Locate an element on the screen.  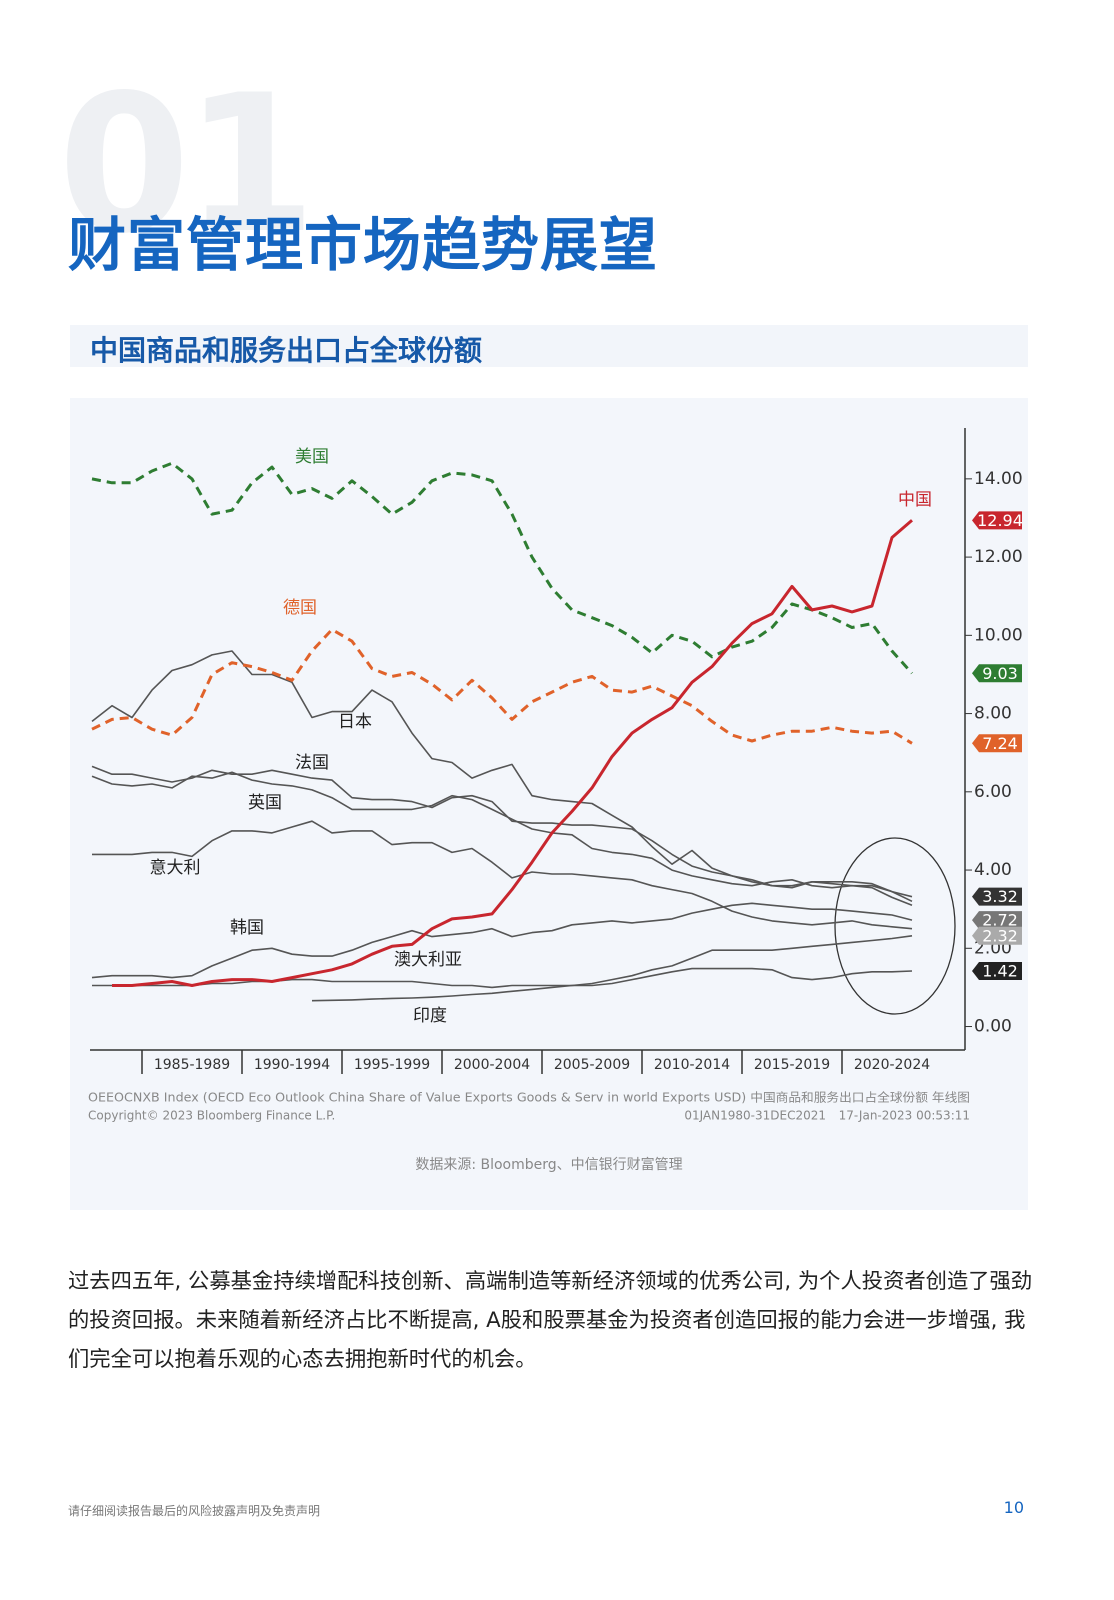
highlight-ellipse is located at coordinates (895, 926).